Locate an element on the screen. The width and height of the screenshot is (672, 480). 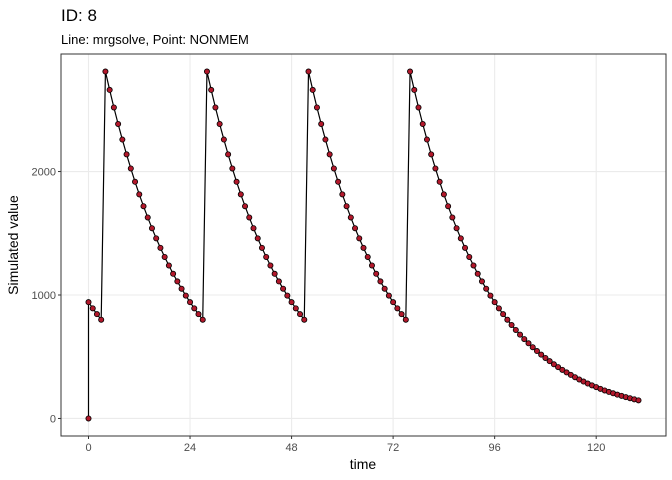
x-axis-label: time is located at coordinates (363, 464).